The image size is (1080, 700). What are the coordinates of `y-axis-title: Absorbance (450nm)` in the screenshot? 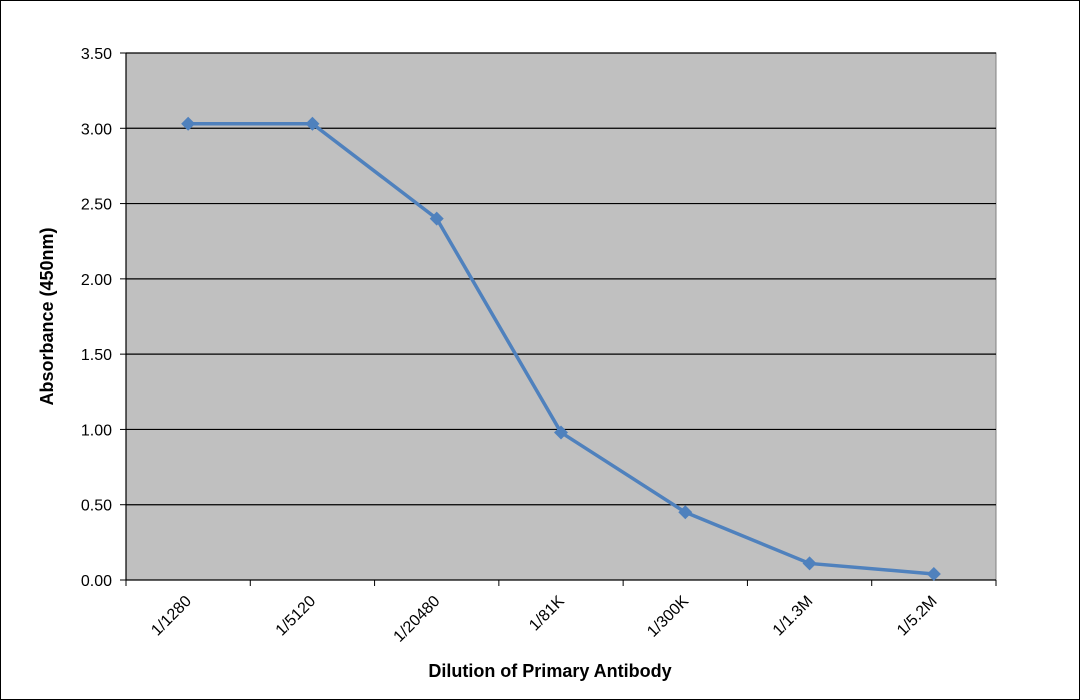 It's located at (47, 316).